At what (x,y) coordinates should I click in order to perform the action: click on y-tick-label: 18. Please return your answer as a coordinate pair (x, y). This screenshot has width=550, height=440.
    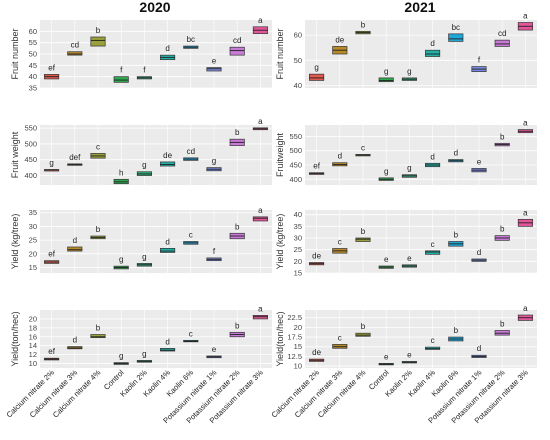
    Looking at the image, I should click on (33, 327).